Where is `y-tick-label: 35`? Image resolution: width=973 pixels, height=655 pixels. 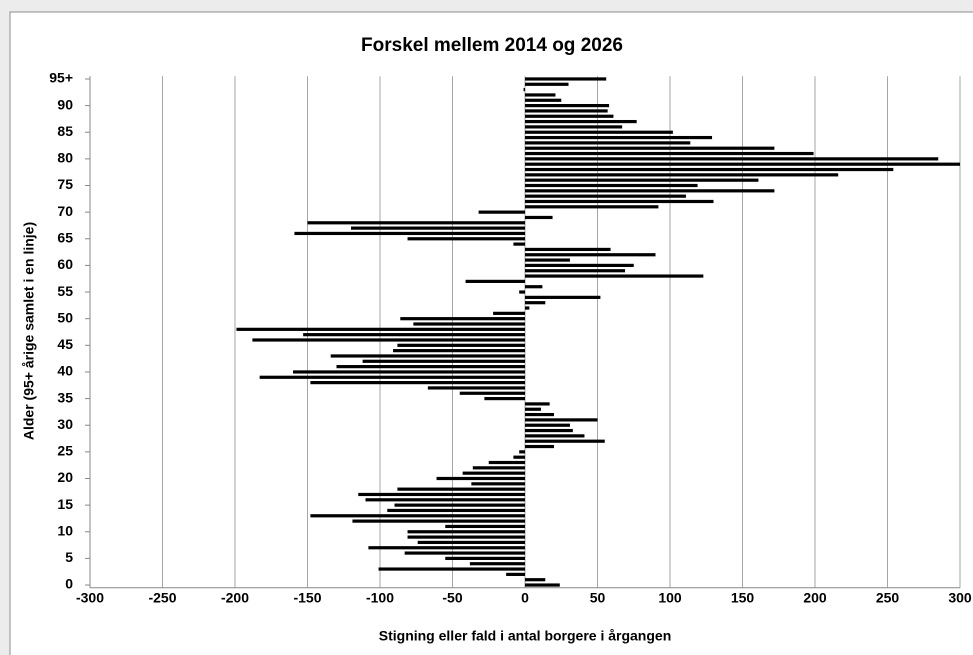
y-tick-label: 35 is located at coordinates (65, 397).